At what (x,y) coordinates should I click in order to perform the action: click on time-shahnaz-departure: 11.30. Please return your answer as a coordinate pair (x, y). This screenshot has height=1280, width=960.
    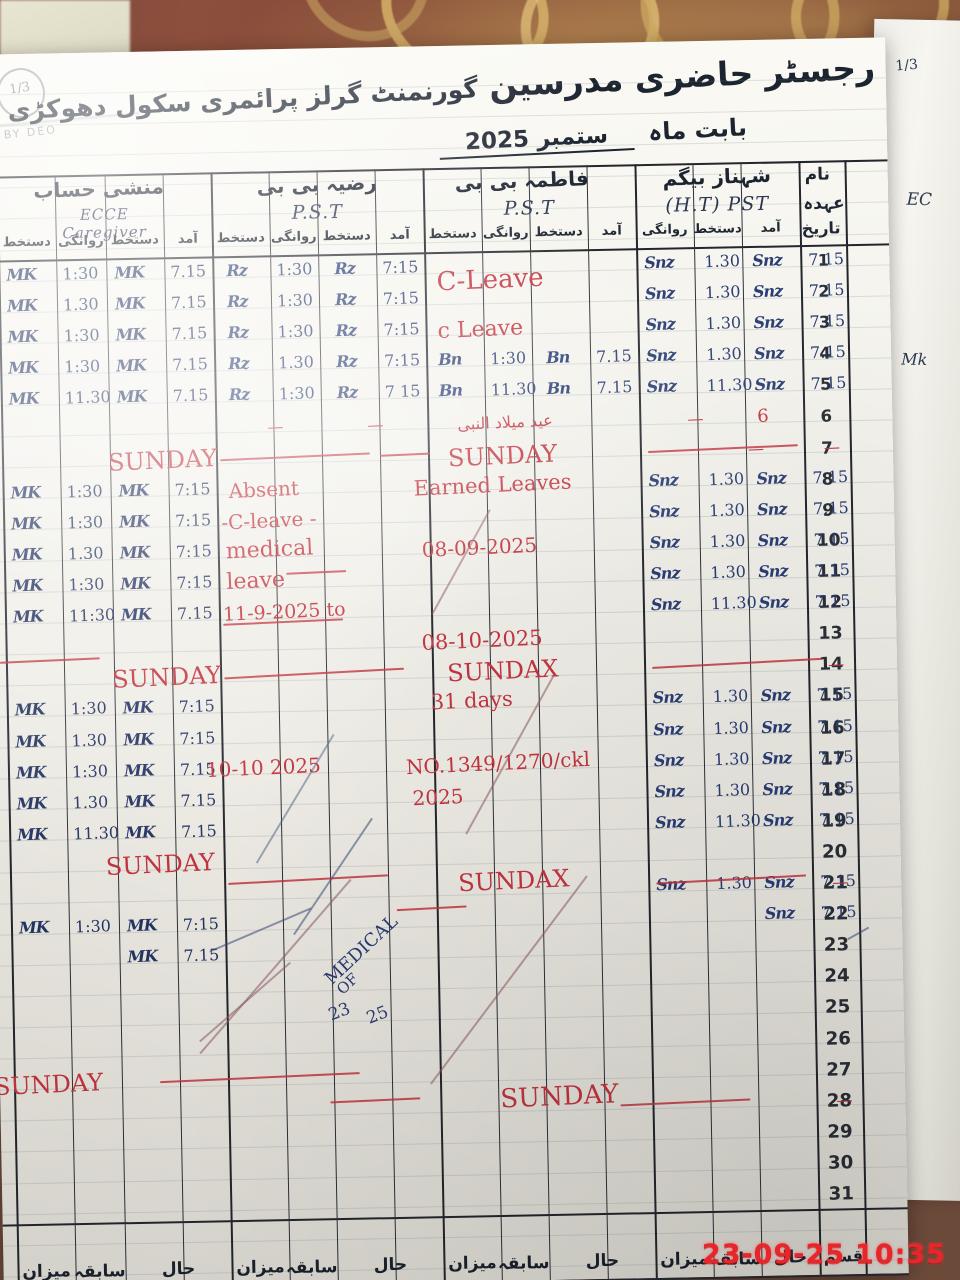
    Looking at the image, I should click on (738, 821).